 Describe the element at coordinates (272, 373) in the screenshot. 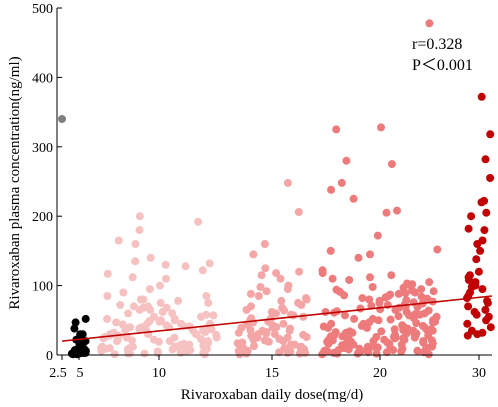

I see `x-tick-label: 15` at that location.